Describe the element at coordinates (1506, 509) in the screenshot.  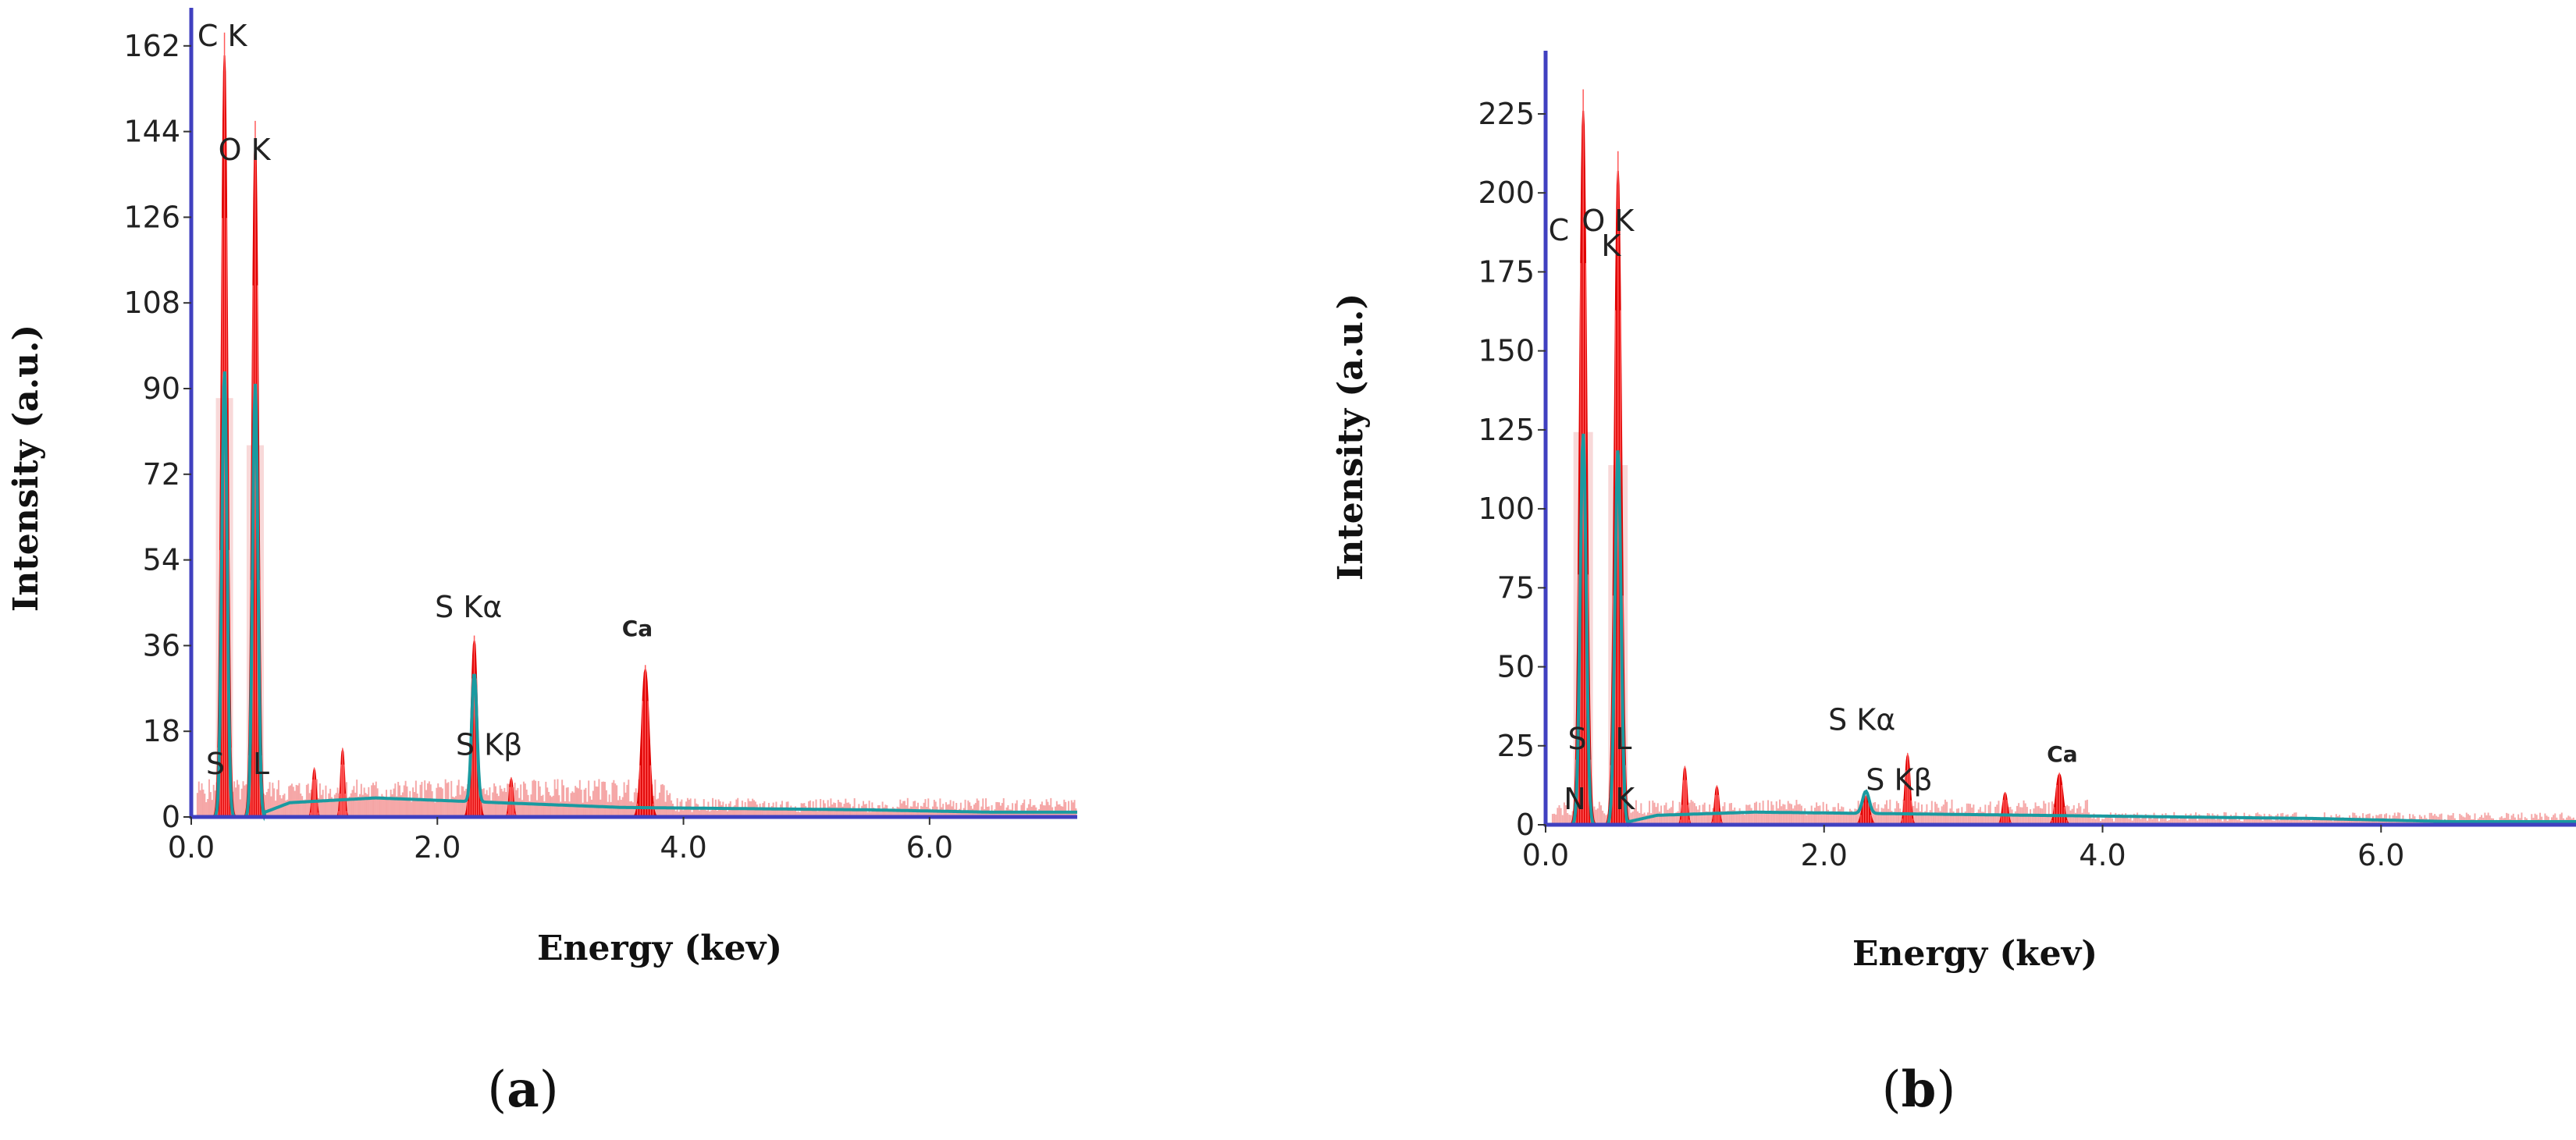
I see `y-tick-label: 100` at that location.